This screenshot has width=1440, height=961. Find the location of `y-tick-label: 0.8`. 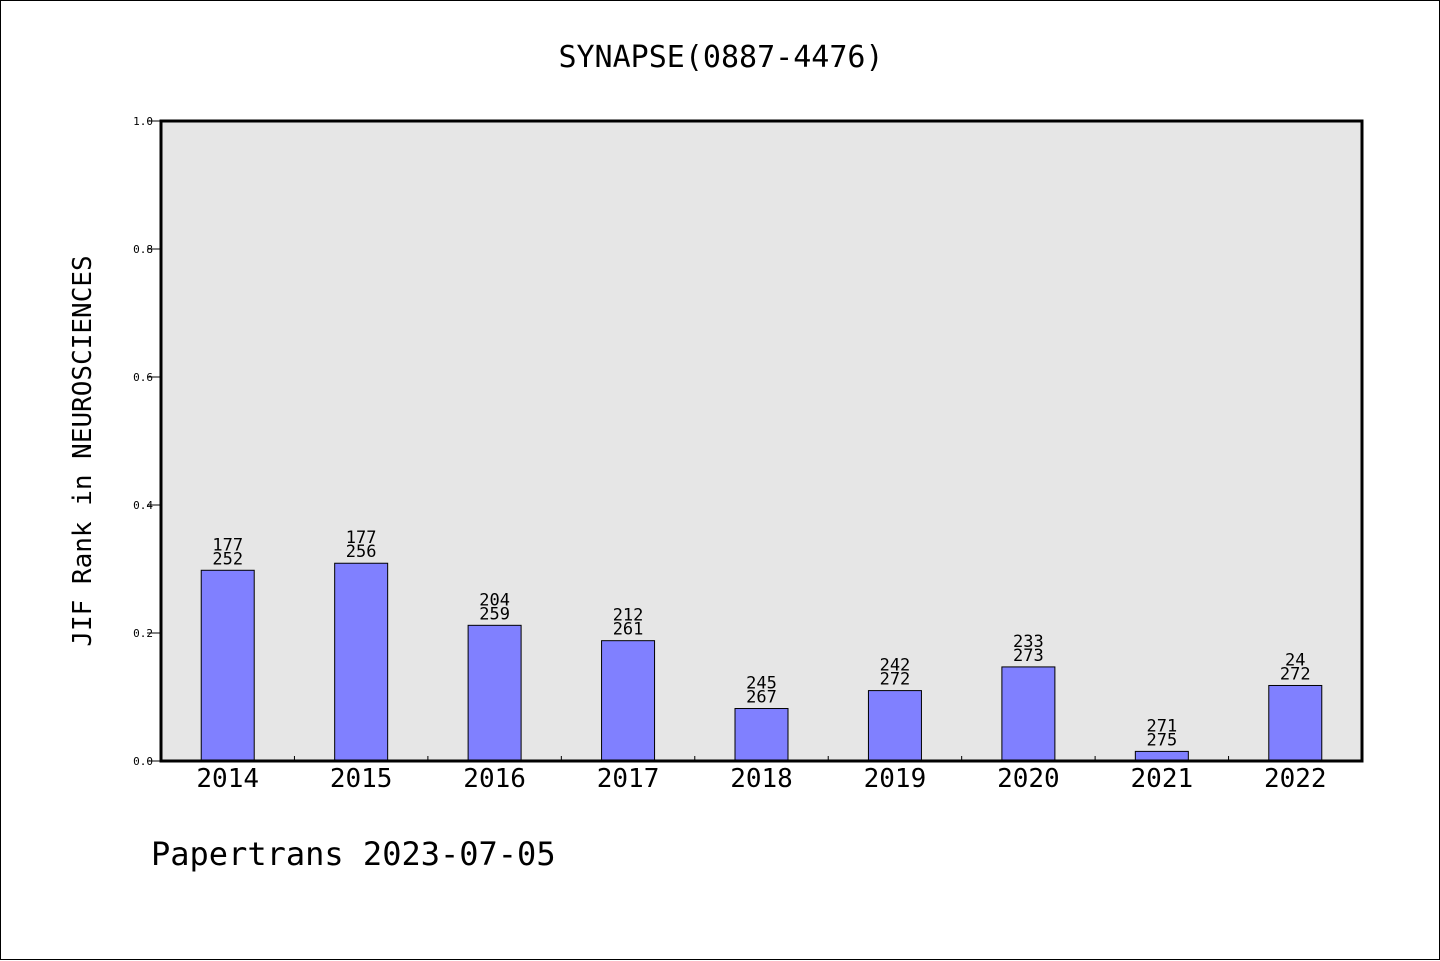

y-tick-label: 0.8 is located at coordinates (143, 249).